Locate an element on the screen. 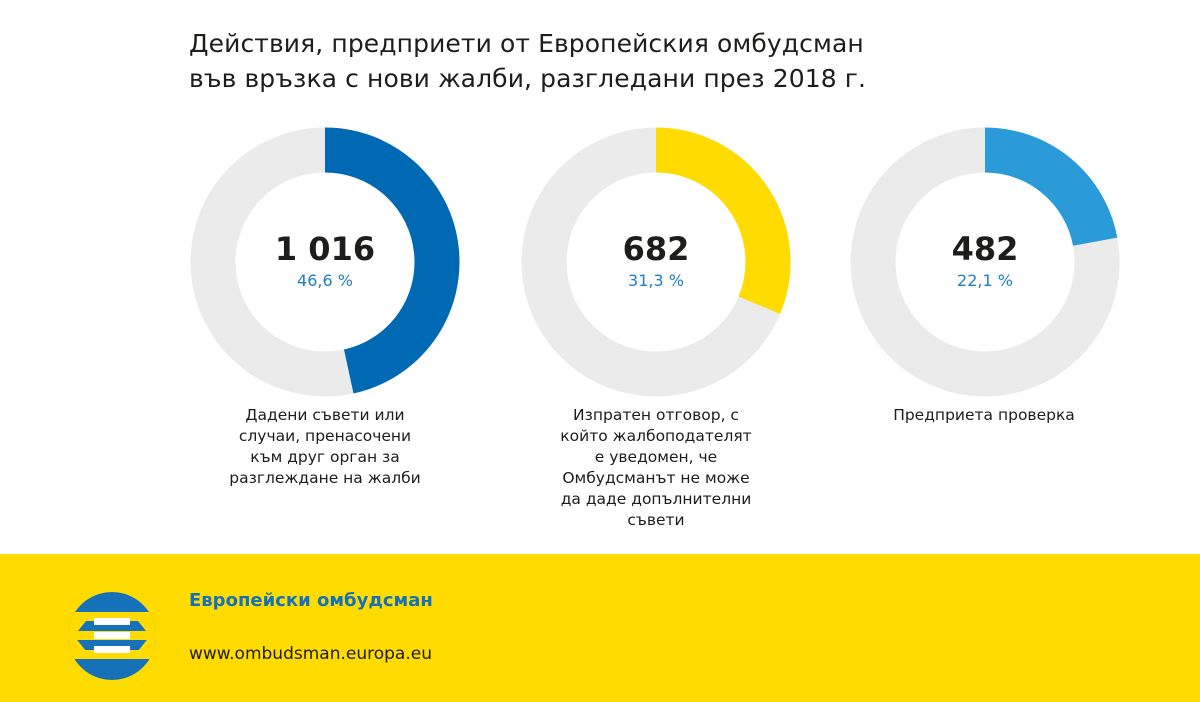 The image size is (1200, 702). caption-inquiry: Предприета проверка is located at coordinates (984, 415).